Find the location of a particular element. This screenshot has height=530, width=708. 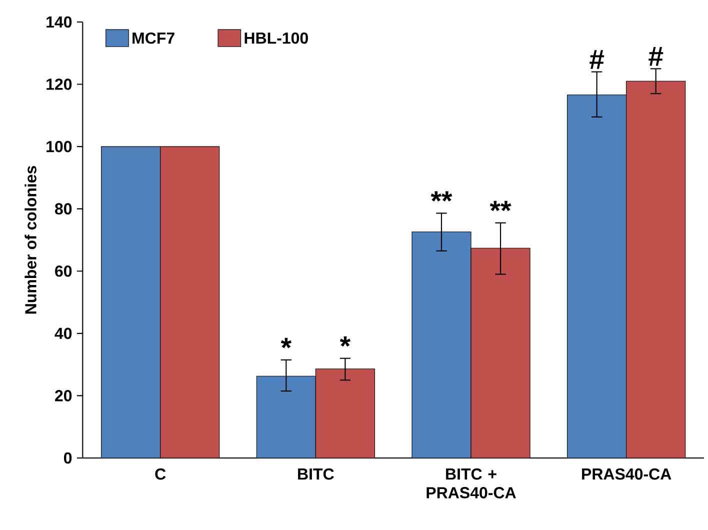

y-tick-label: 120 is located at coordinates (59, 84).